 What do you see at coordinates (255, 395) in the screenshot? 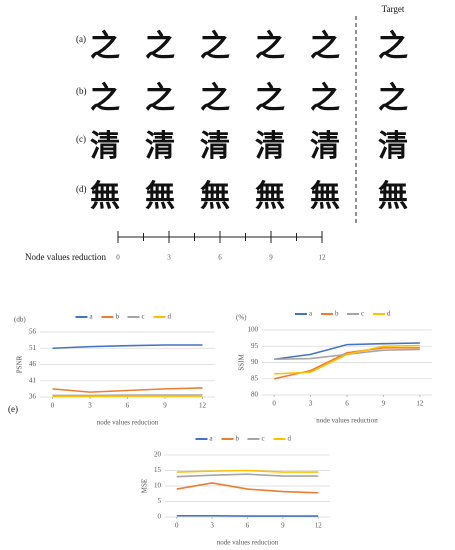
I see `y-tick-label: 80` at bounding box center [255, 395].